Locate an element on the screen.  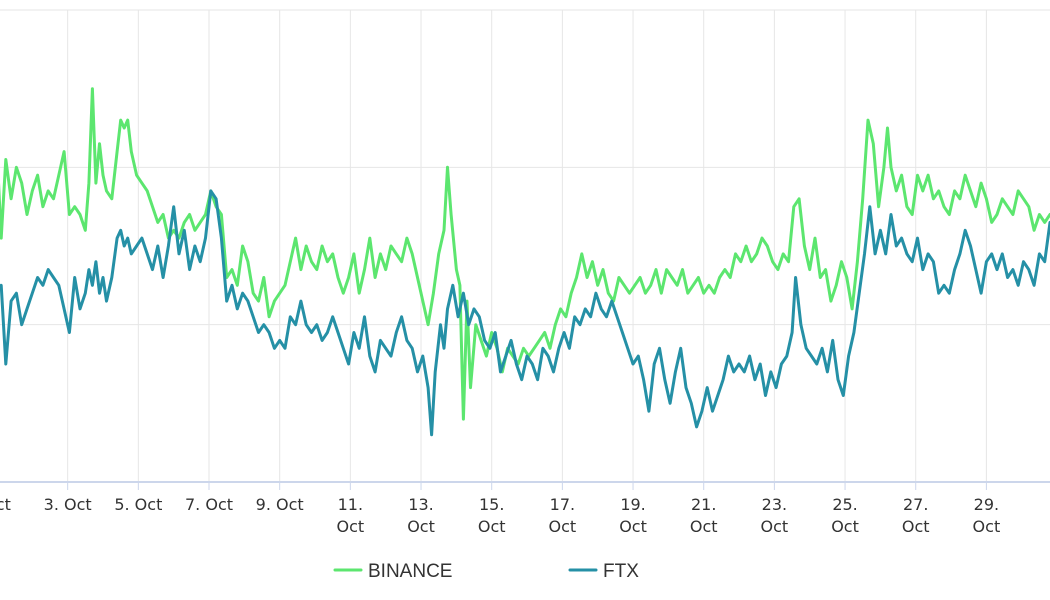
x-tick-label: 7. Oct is located at coordinates (209, 504).